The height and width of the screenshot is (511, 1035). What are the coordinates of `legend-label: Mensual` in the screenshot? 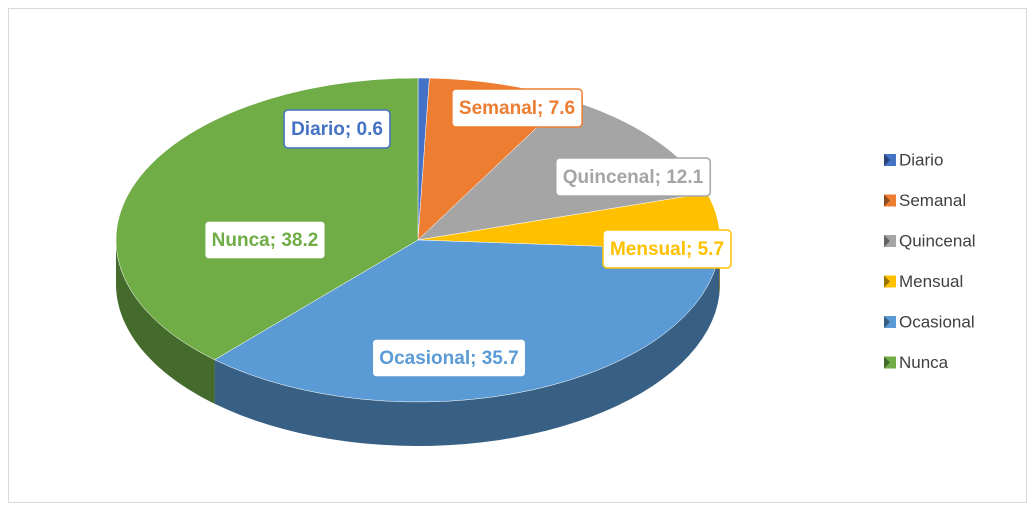 It's located at (931, 281).